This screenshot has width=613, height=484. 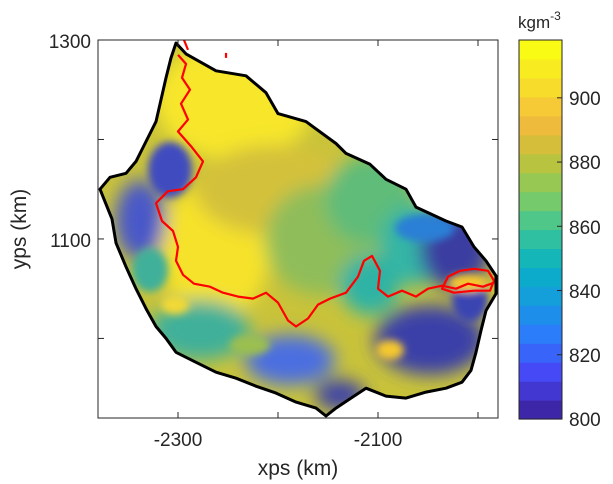 I want to click on x-tick-label: -2100, so click(x=378, y=440).